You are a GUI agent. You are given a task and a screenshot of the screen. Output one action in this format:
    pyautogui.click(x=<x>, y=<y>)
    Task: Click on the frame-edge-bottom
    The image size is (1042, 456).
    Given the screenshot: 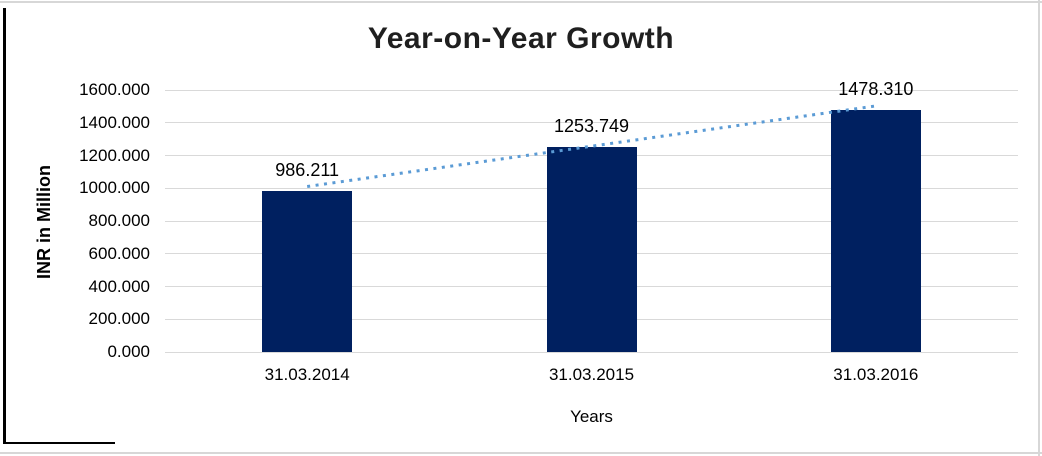 What is the action you would take?
    pyautogui.click(x=521, y=453)
    